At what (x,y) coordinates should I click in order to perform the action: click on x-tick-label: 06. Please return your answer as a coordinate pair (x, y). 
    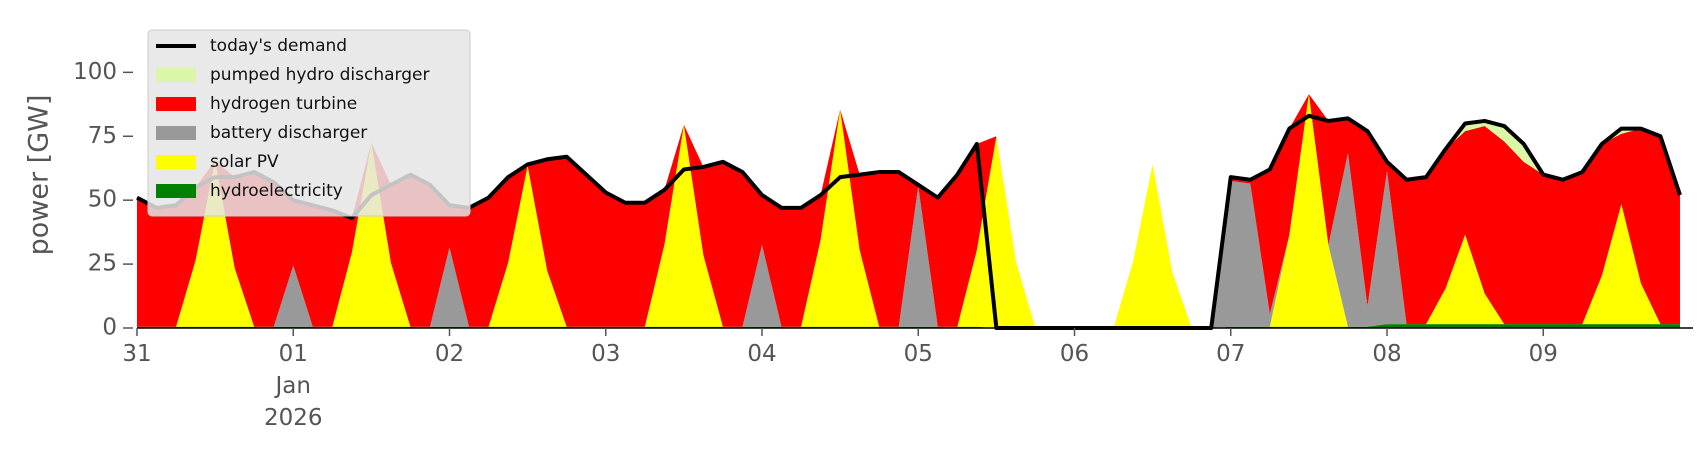
    Looking at the image, I should click on (1074, 354).